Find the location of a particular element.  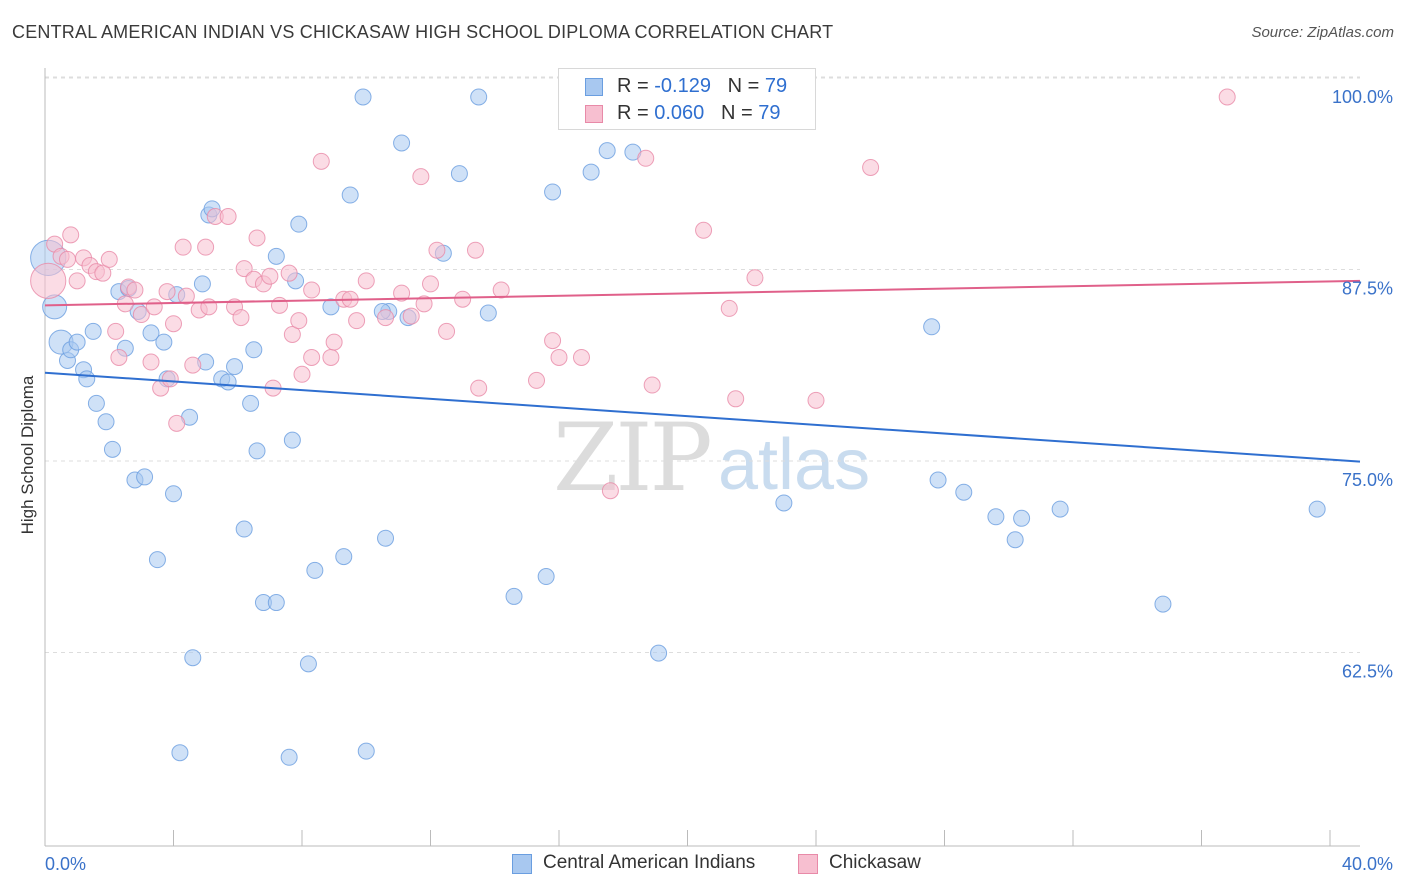

watermark-atlas: atlas is located at coordinates (794, 465).